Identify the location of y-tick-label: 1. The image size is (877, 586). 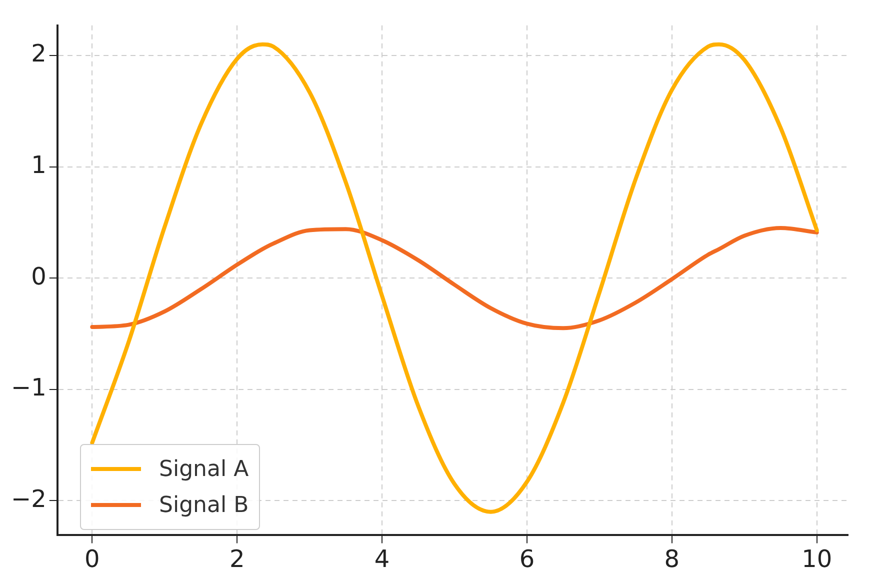
(38, 165).